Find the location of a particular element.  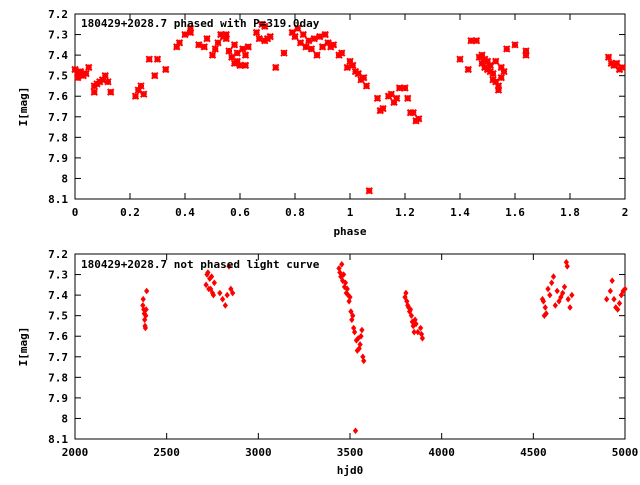

x-tick-label: 0 is located at coordinates (75, 212).